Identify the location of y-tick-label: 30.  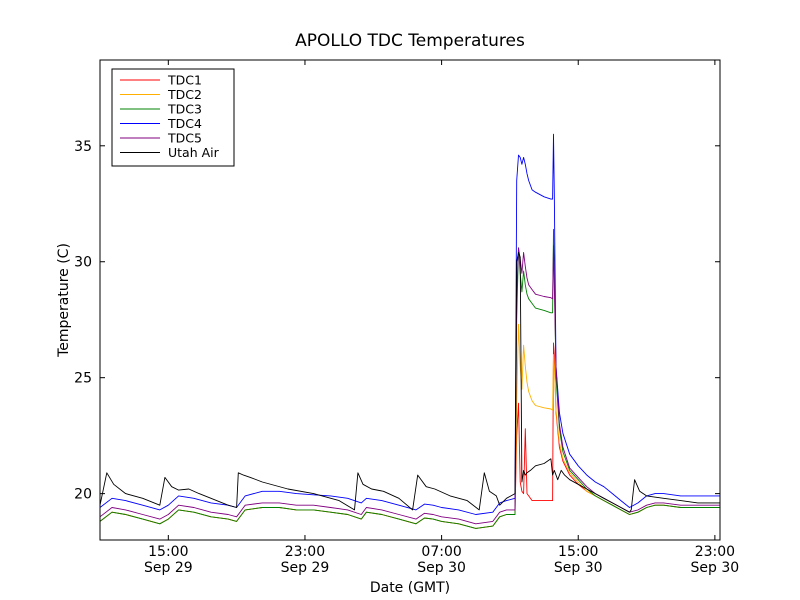
(83, 263).